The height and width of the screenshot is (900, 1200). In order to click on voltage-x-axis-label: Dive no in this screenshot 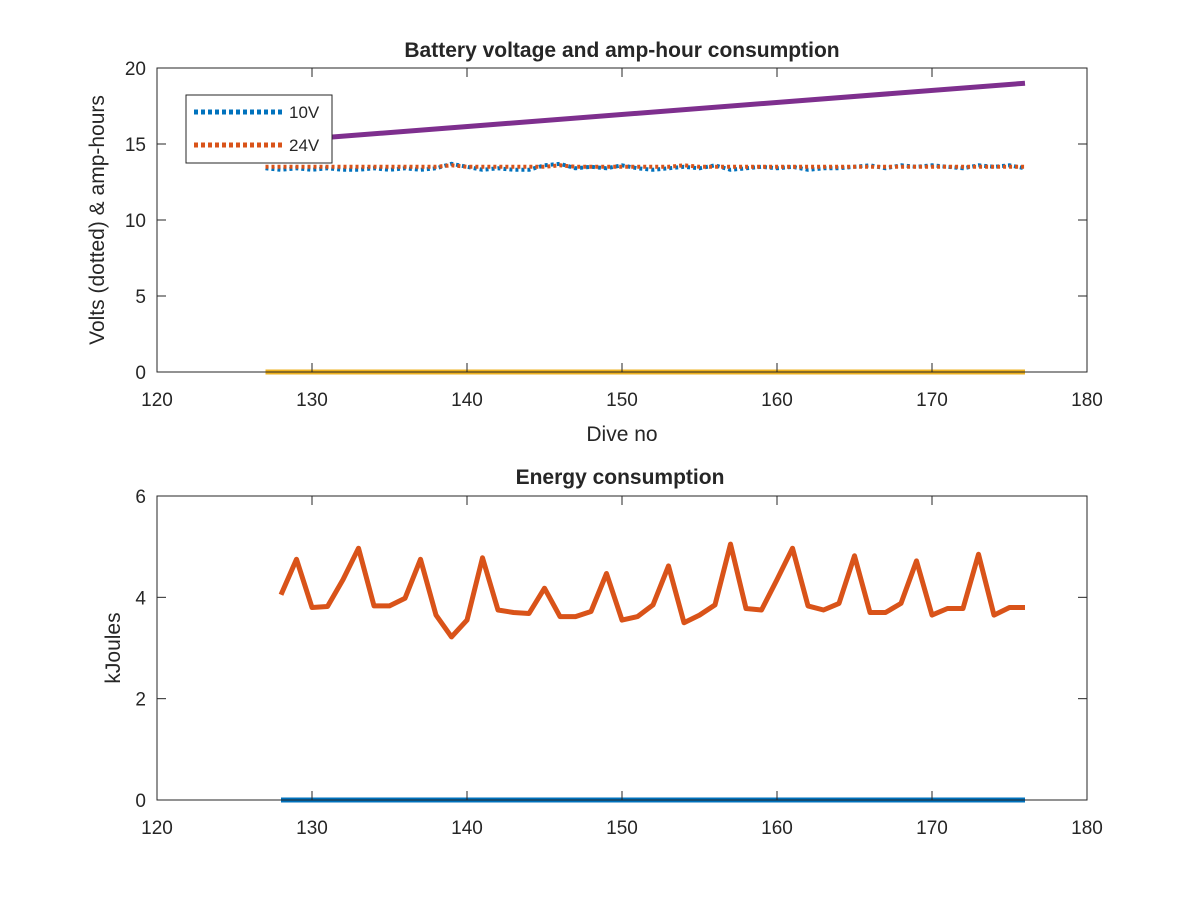, I will do `click(621, 434)`.